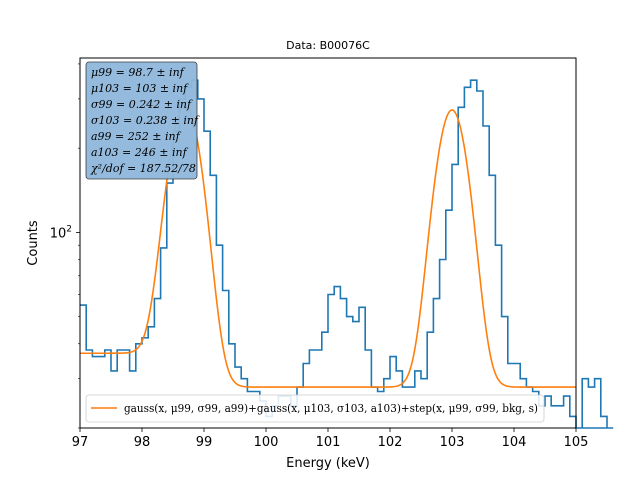 Image resolution: width=640 pixels, height=480 pixels. Describe the element at coordinates (328, 463) in the screenshot. I see `x-axis-label: Energy (keV)` at that location.